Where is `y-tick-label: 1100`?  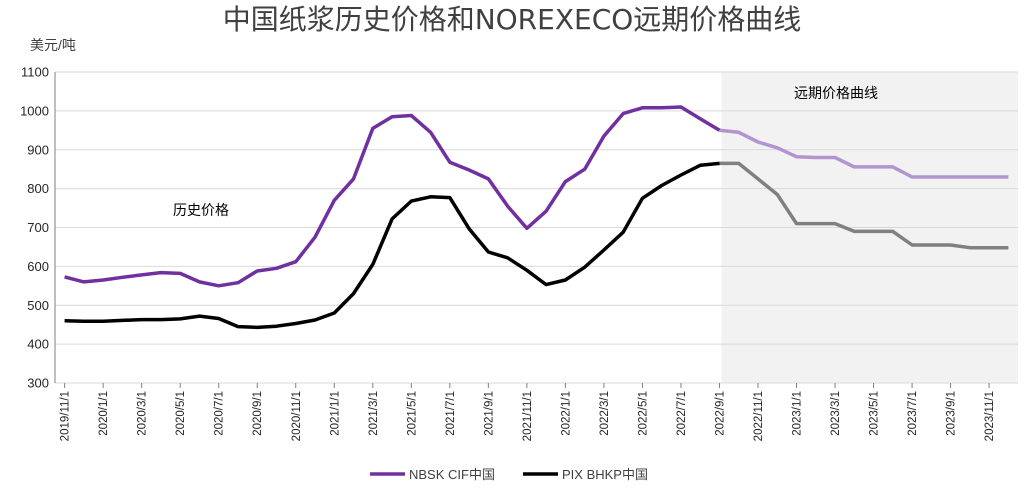
y-tick-label: 1100 is located at coordinates (35, 72).